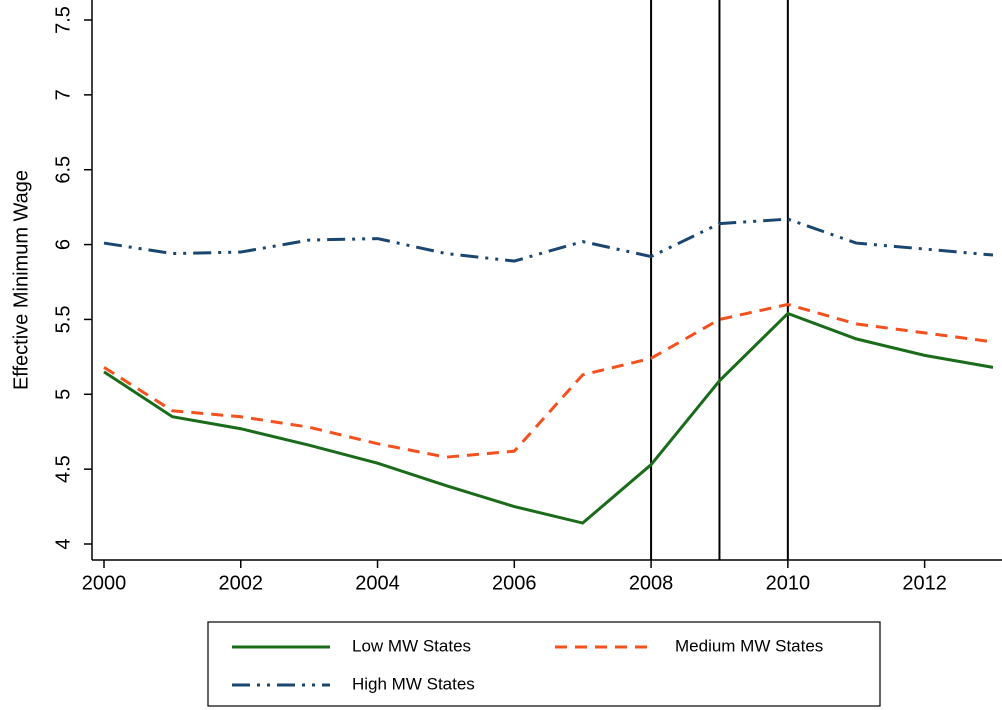 Image resolution: width=1002 pixels, height=710 pixels. I want to click on x-tick-label: 2008, so click(651, 583).